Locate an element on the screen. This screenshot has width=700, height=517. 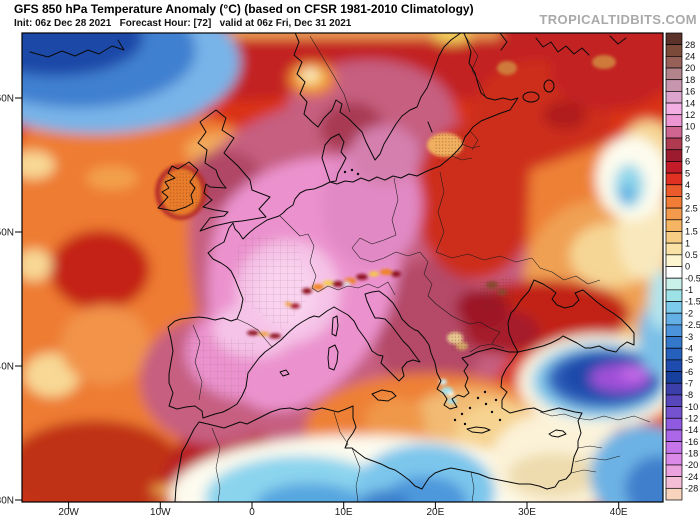
lon-label: 30E is located at coordinates (527, 512).